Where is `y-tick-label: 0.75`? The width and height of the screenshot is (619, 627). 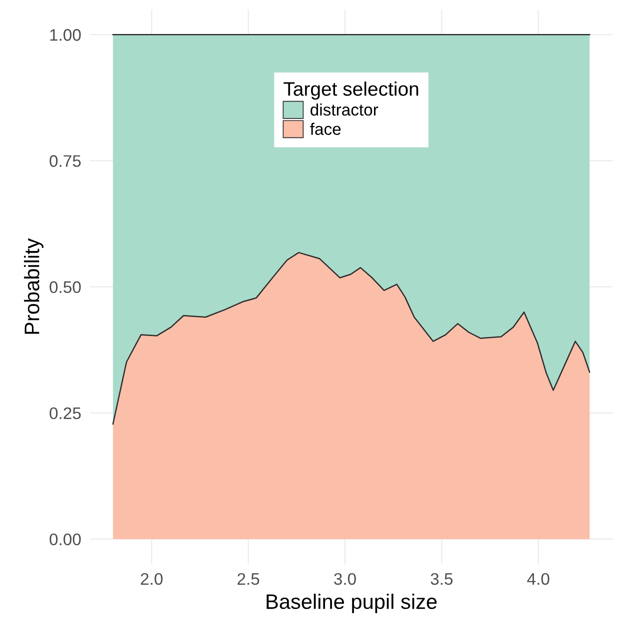 y-tick-label: 0.75 is located at coordinates (65, 161).